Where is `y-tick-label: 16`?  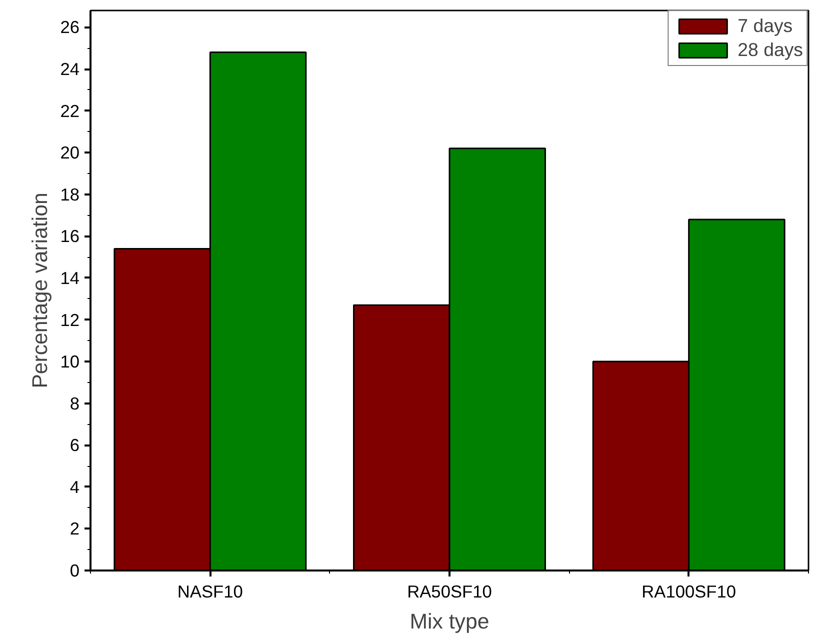 y-tick-label: 16 is located at coordinates (70, 236).